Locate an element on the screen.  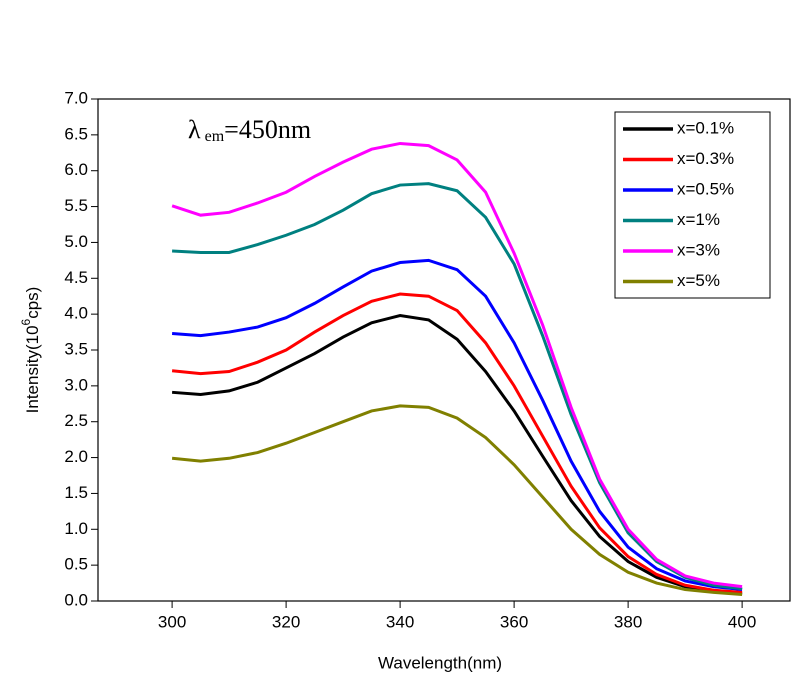
annotation-part: λ is located at coordinates (194, 129).